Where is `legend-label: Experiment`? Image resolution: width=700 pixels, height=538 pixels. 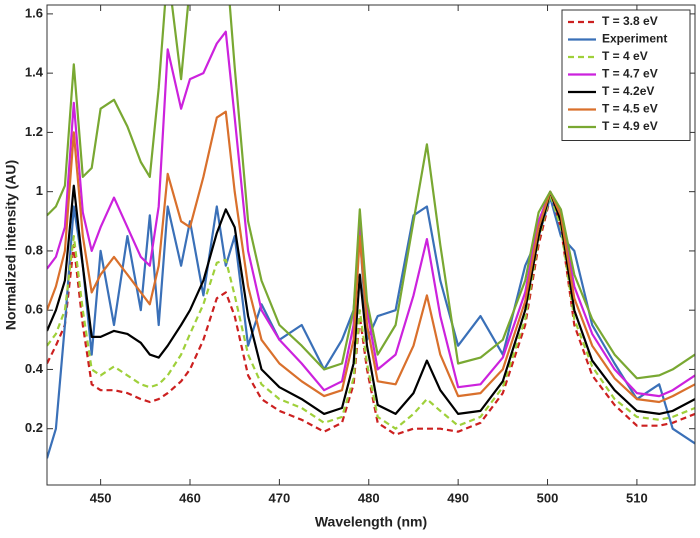 legend-label: Experiment is located at coordinates (634, 39).